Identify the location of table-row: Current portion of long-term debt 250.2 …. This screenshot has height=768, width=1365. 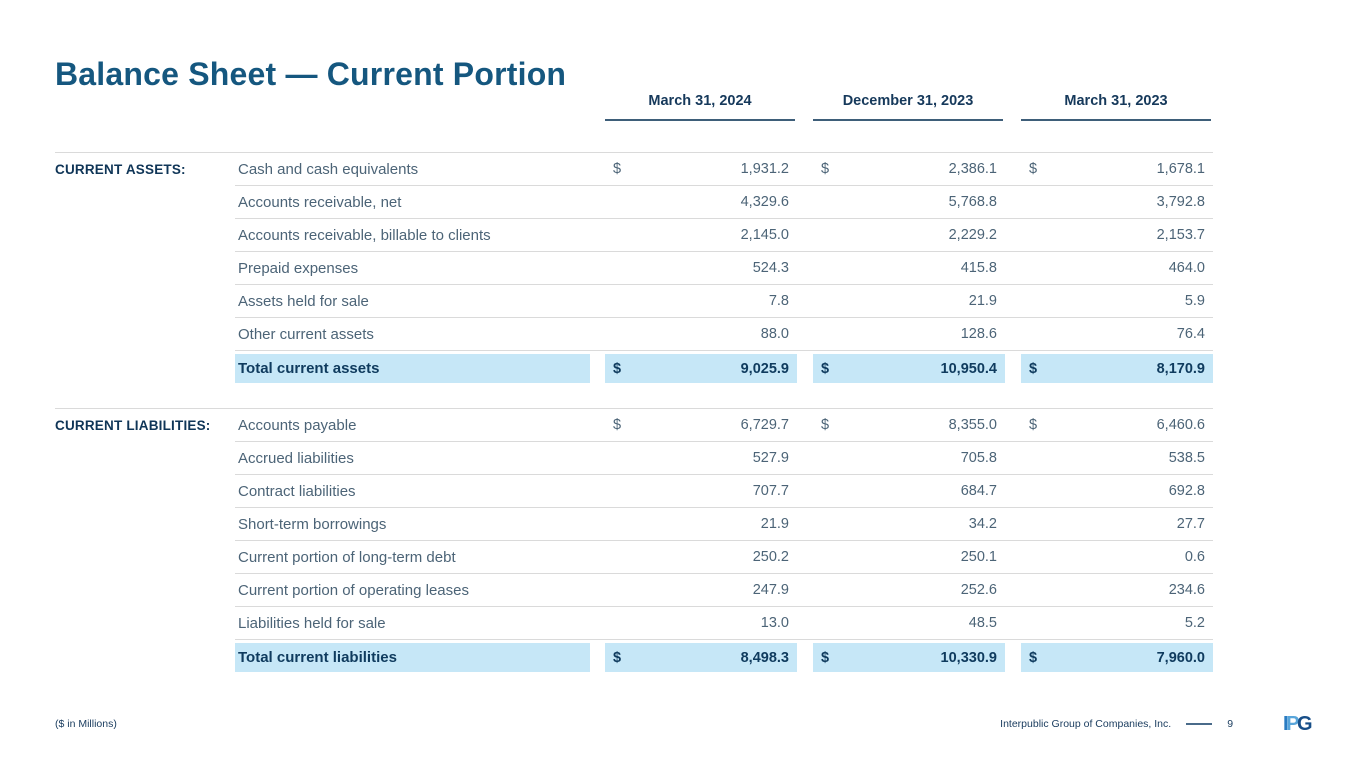
(634, 557).